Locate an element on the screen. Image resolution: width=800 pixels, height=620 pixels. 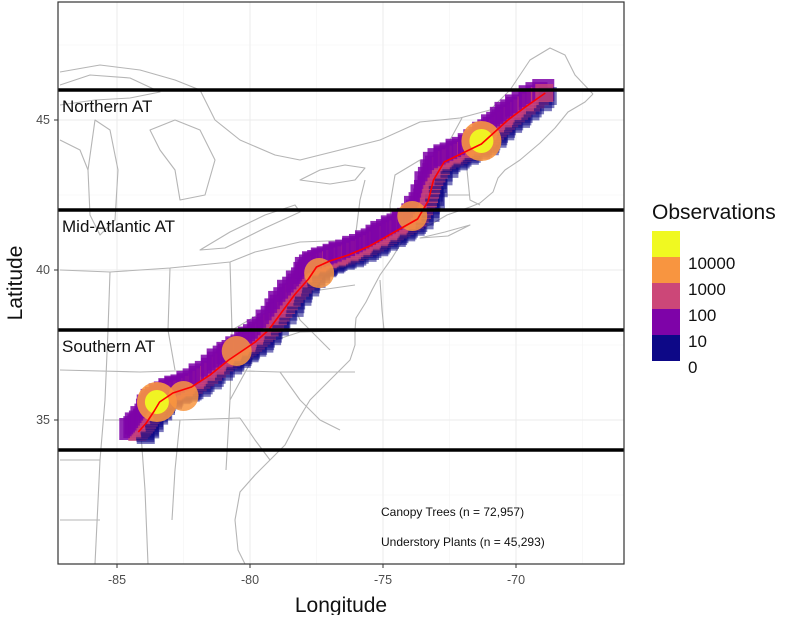
lake-ontario is located at coordinates (332, 174).